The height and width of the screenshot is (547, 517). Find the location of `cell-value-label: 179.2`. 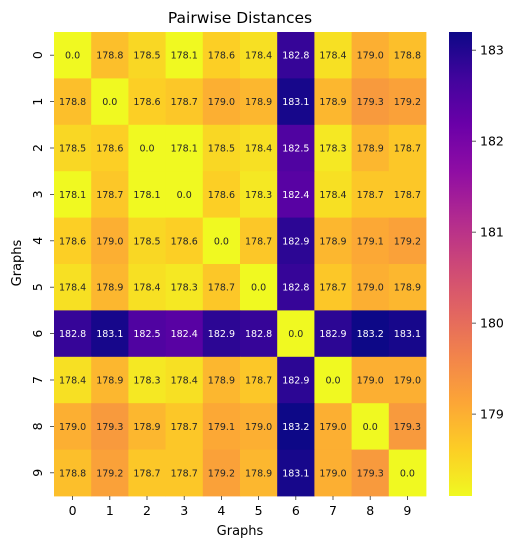

cell-value-label: 179.2 is located at coordinates (407, 102).